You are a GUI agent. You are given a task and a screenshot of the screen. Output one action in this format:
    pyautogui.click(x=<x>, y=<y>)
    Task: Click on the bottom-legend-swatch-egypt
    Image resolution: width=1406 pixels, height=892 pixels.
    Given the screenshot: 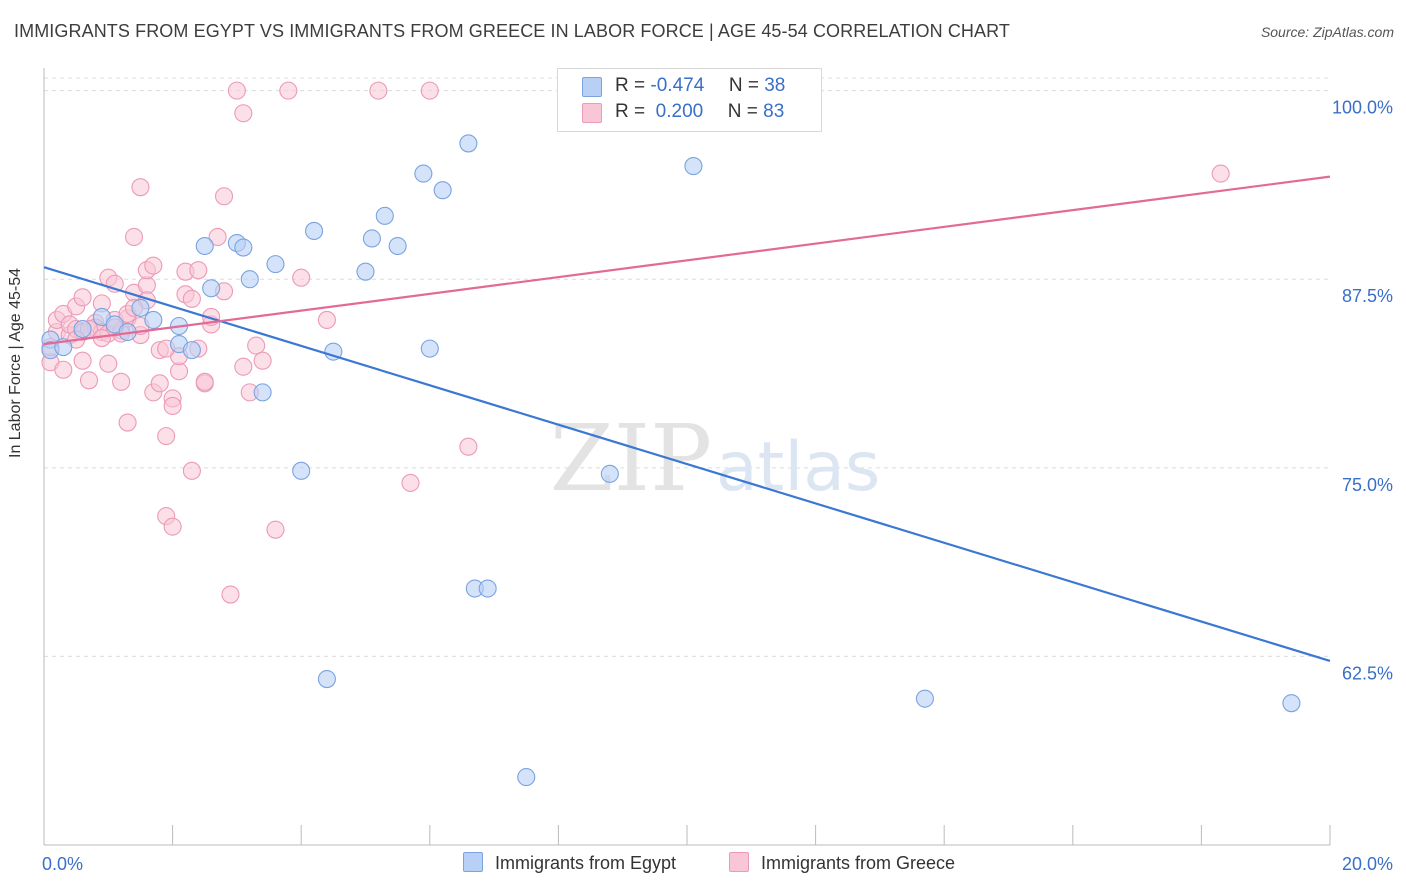 What is the action you would take?
    pyautogui.click(x=473, y=862)
    